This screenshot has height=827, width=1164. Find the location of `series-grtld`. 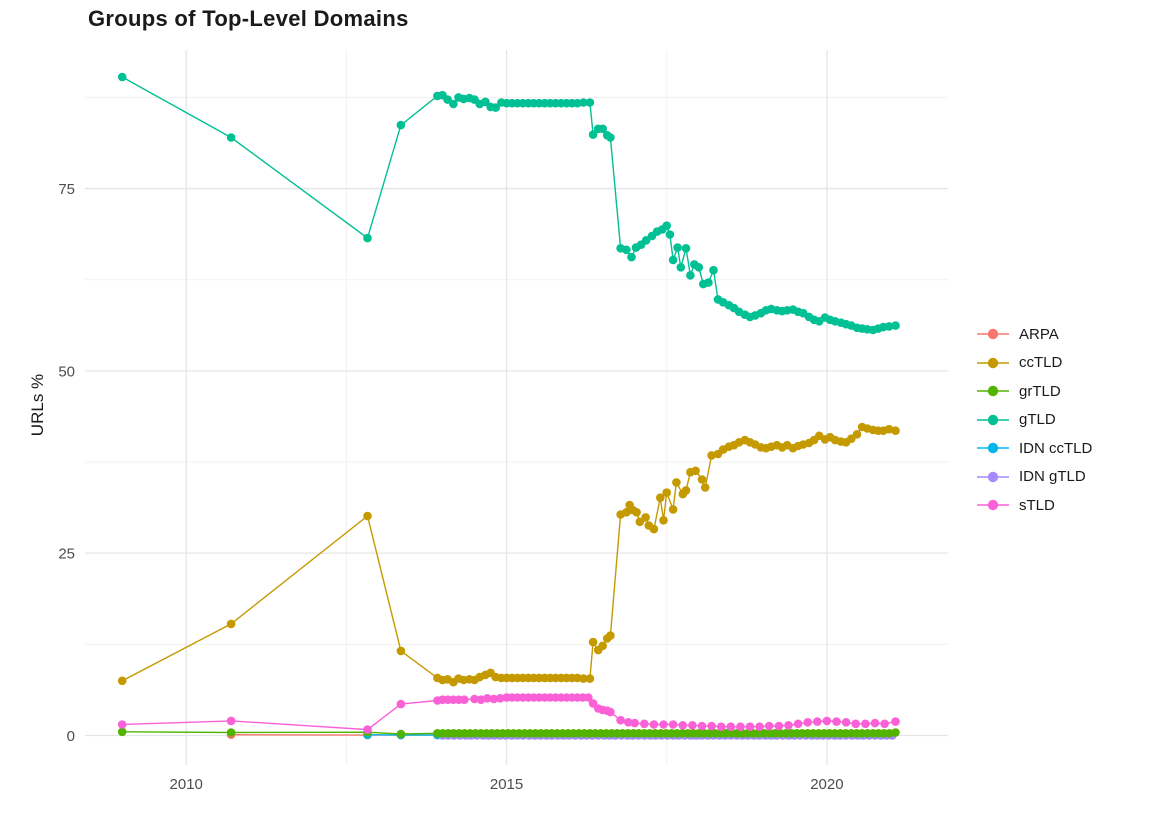

series-grtld is located at coordinates (508, 733).